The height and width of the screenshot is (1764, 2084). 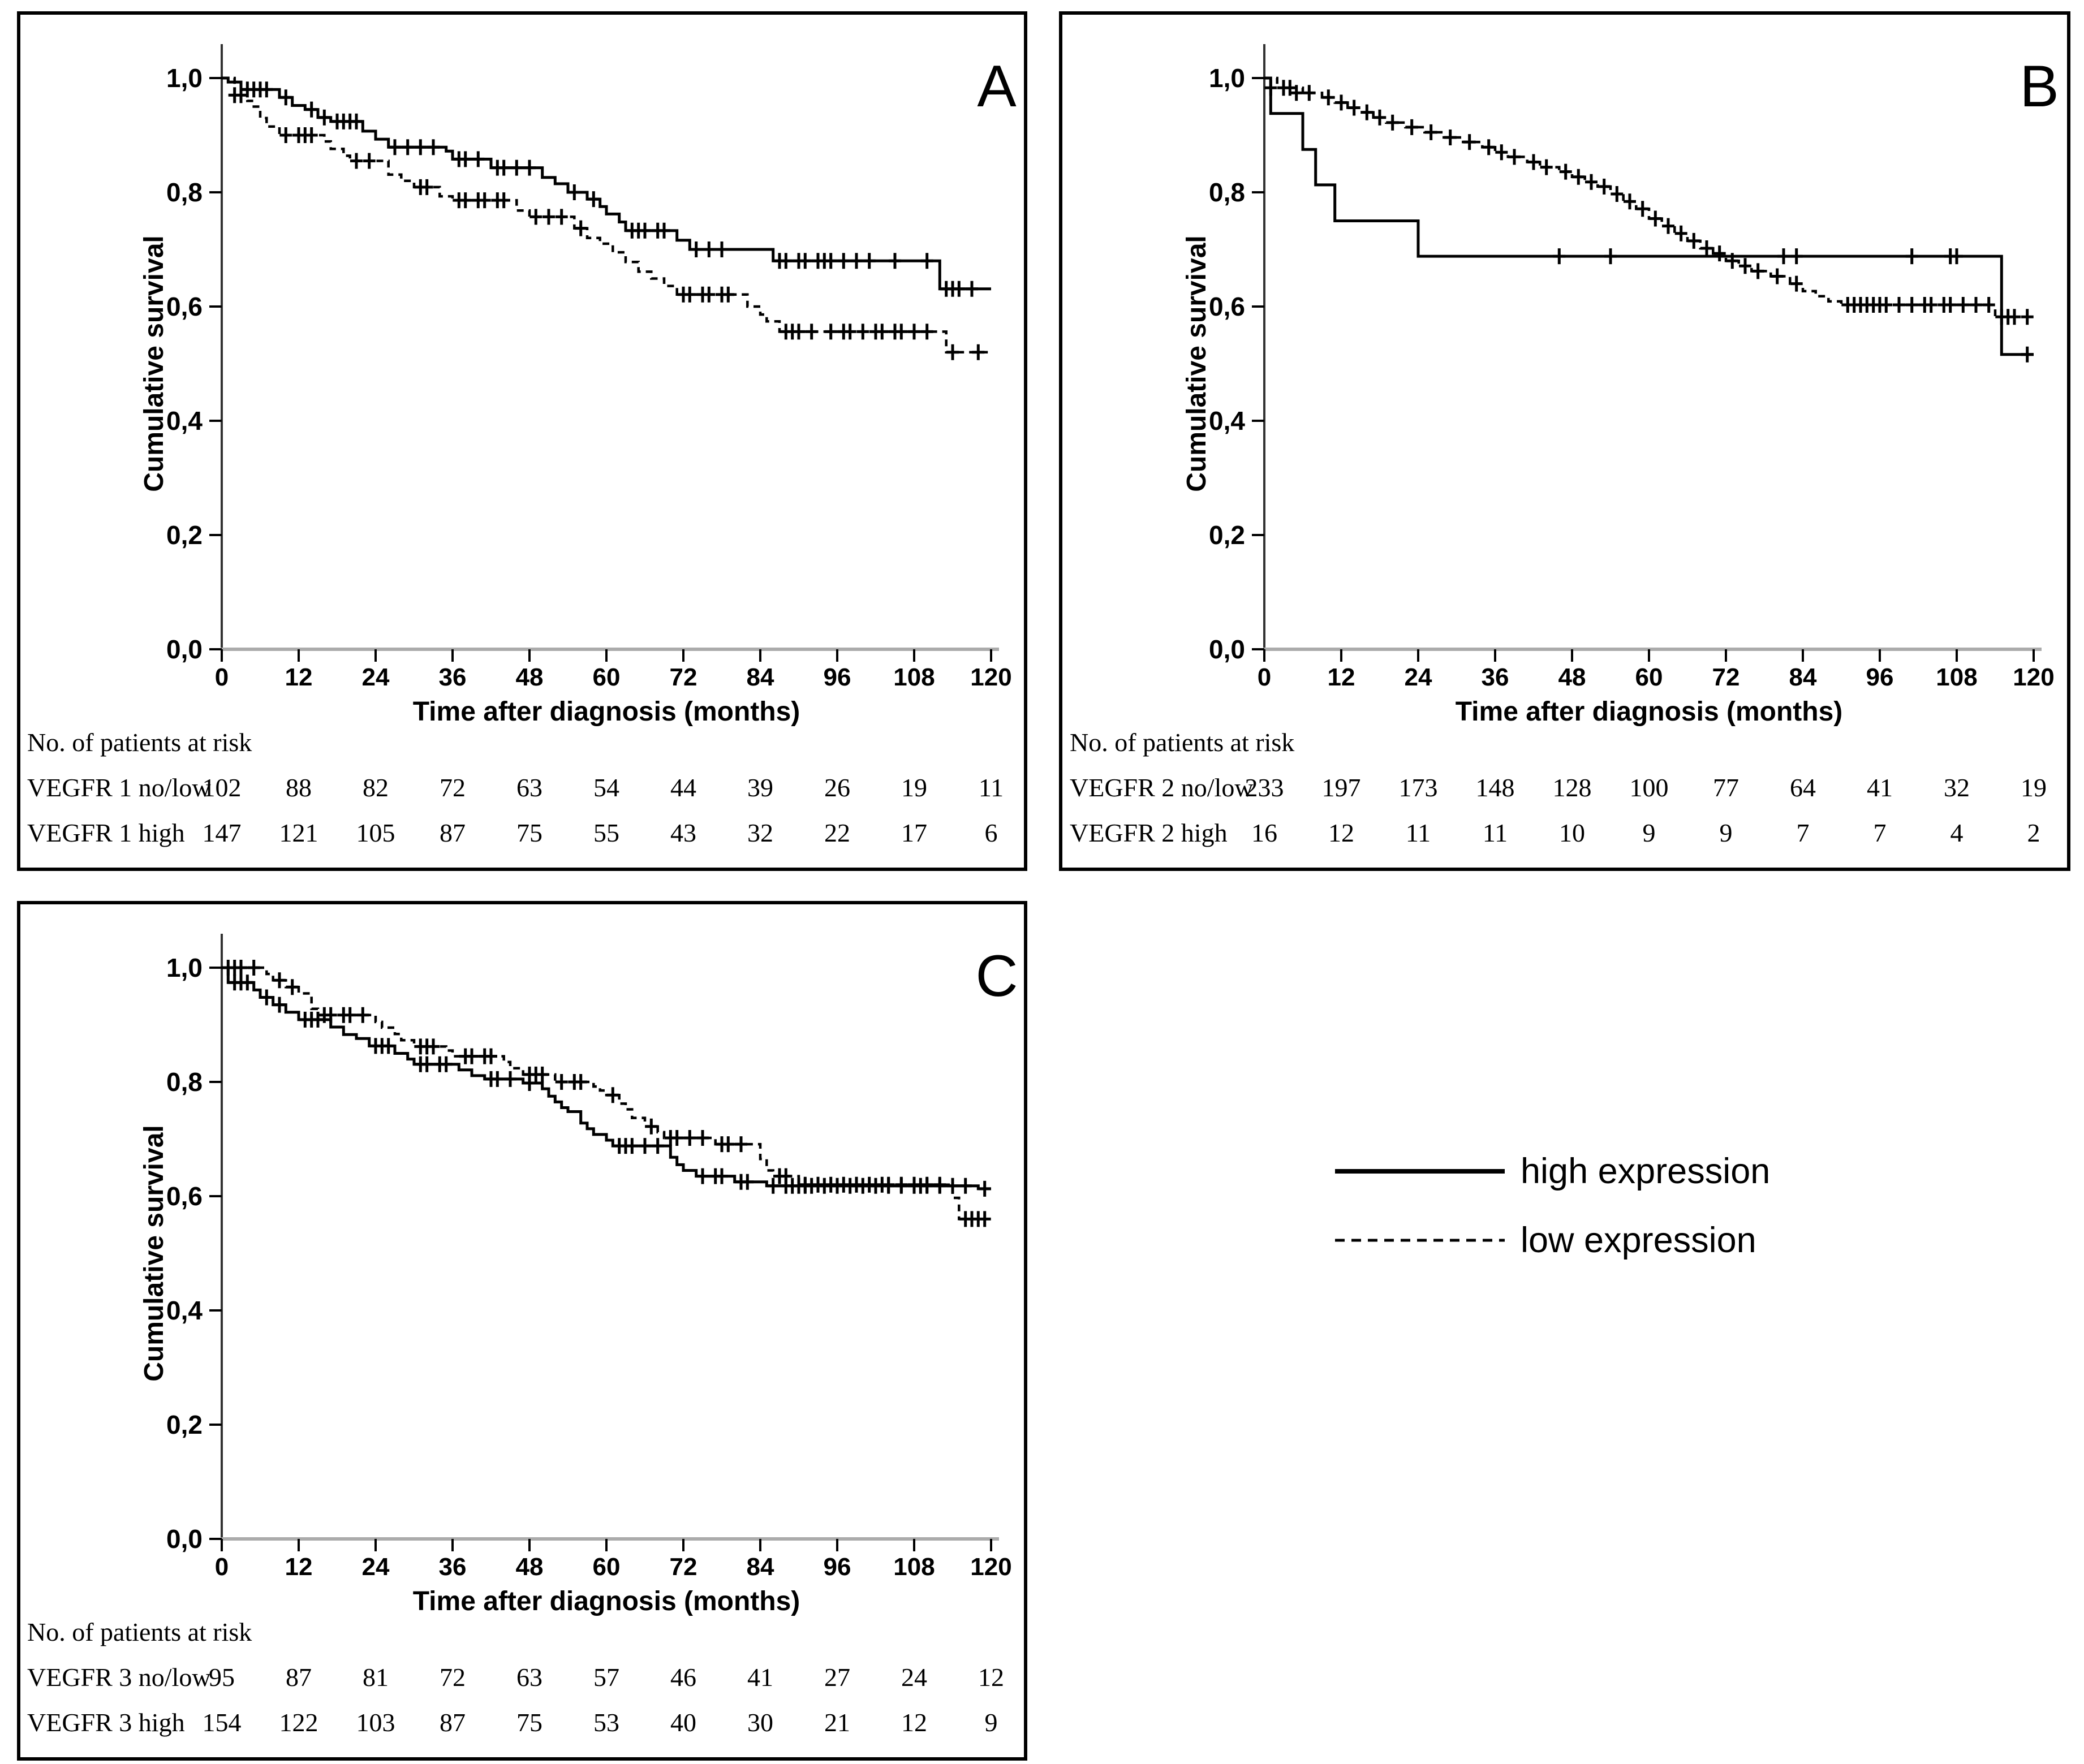 What do you see at coordinates (1803, 787) in the screenshot?
I see `risk-row-value: 64` at bounding box center [1803, 787].